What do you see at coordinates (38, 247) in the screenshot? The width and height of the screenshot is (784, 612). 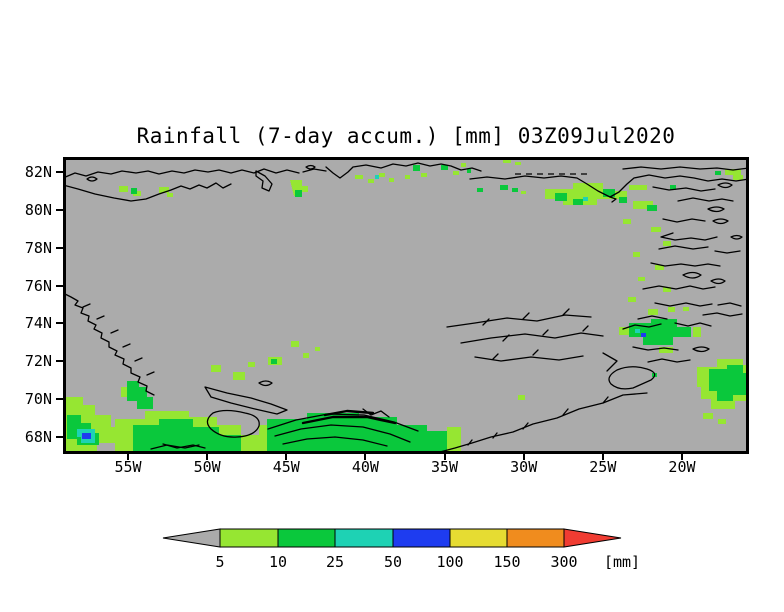 I see `y-axis-label: 78N` at bounding box center [38, 247].